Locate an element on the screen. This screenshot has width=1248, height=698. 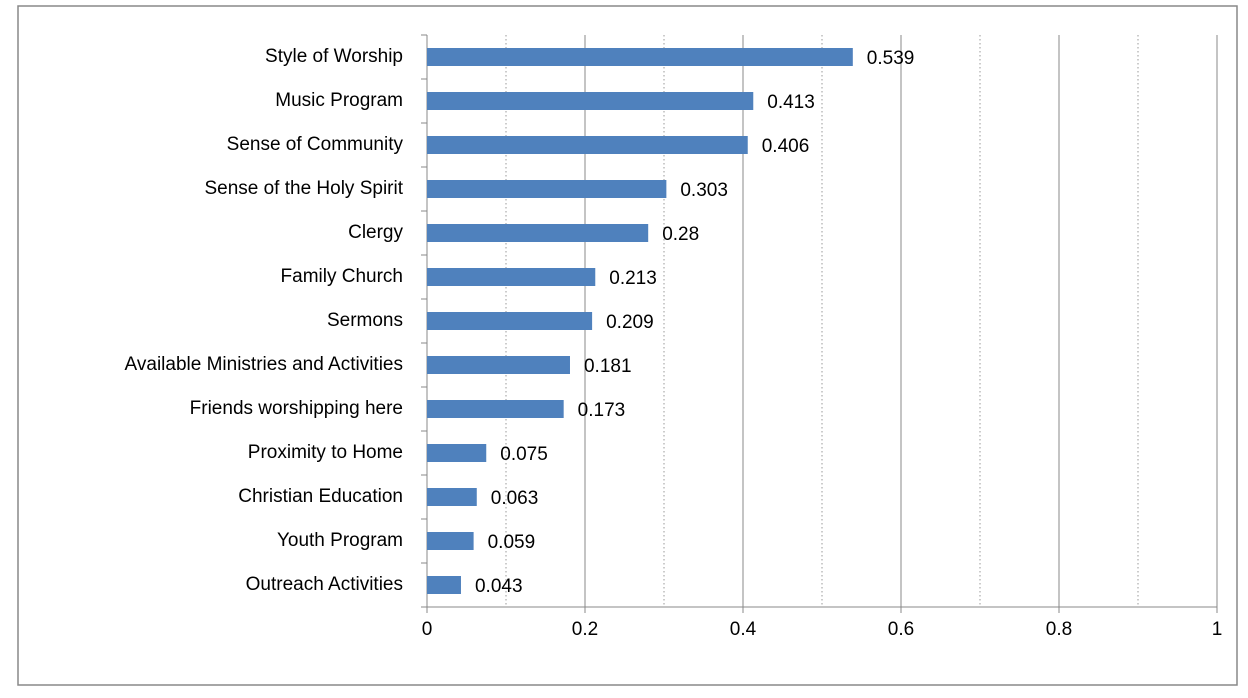
x-tick-label: 0.6 is located at coordinates (901, 629).